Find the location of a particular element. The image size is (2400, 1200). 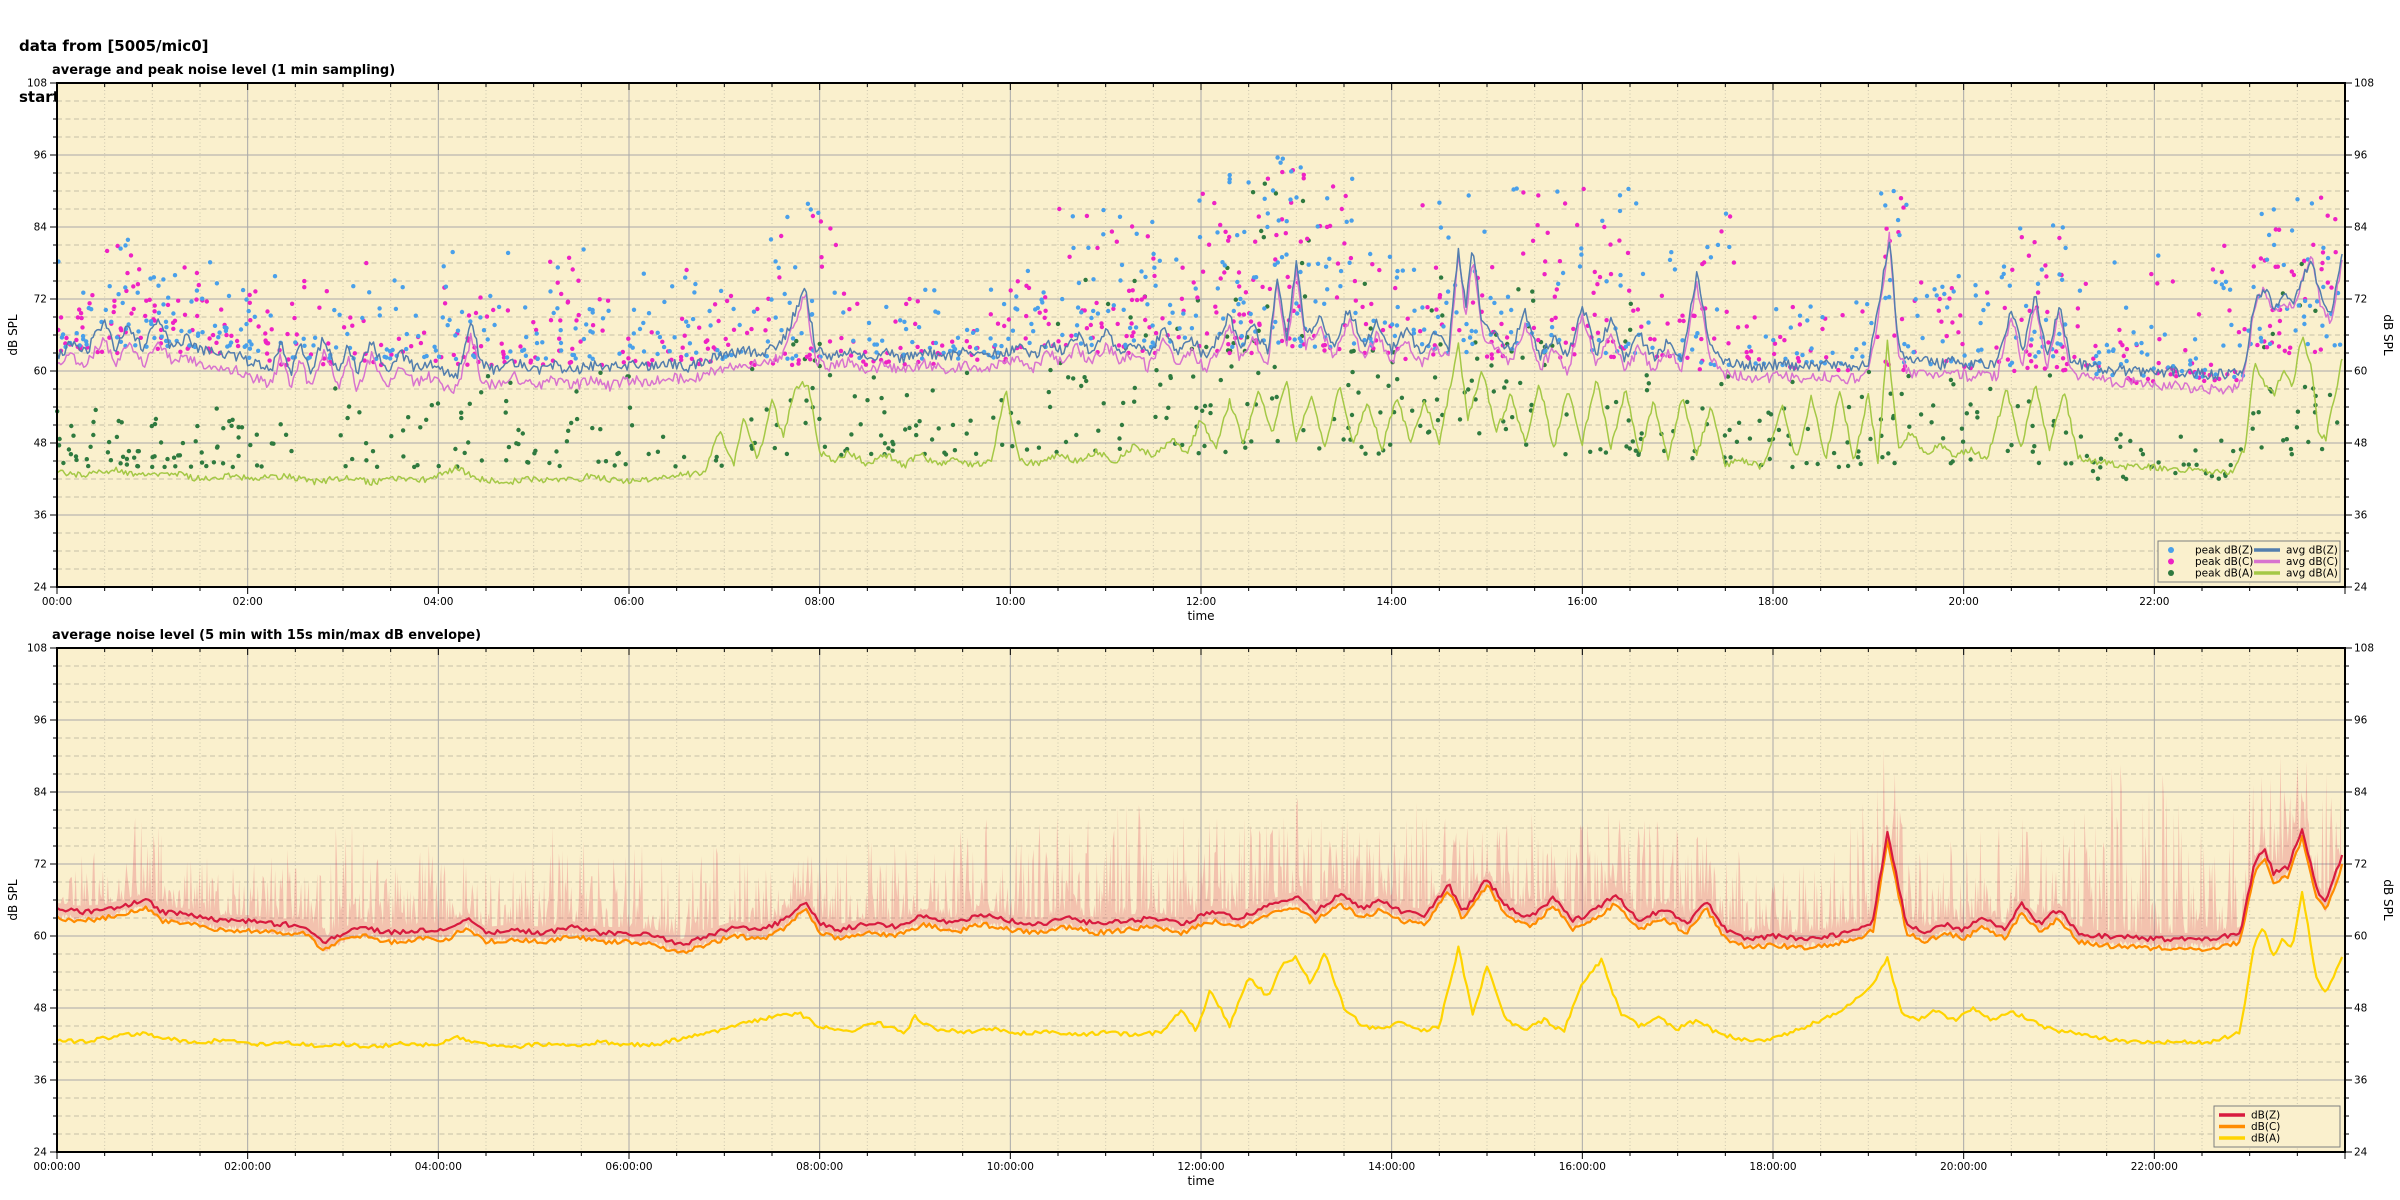

xtick-label: 14:00 is located at coordinates (1392, 602).